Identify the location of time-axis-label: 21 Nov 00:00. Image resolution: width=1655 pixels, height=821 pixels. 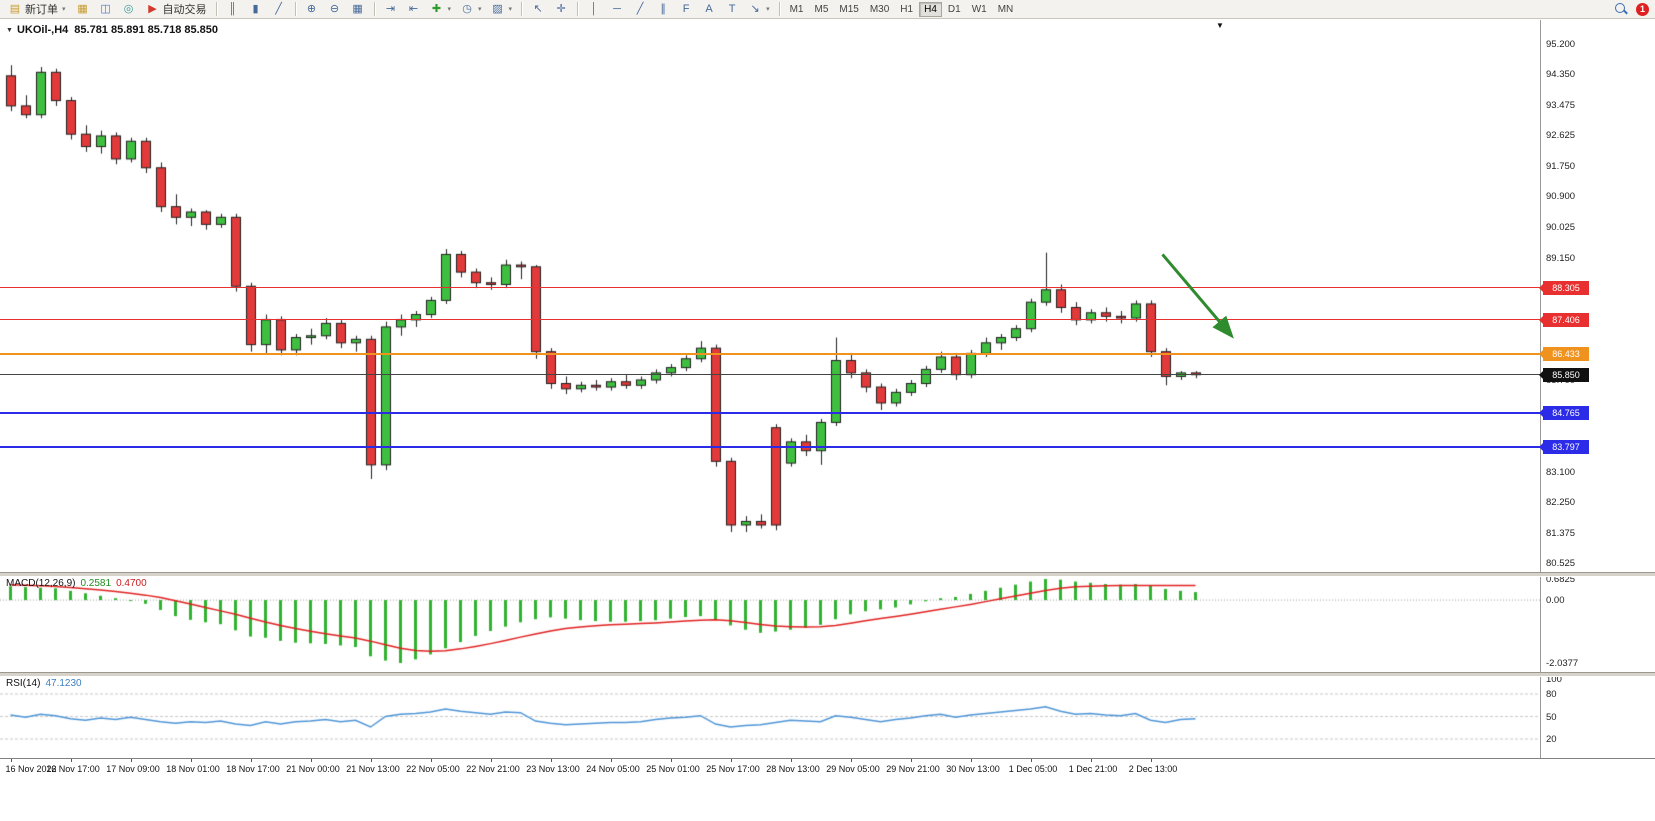
(313, 769).